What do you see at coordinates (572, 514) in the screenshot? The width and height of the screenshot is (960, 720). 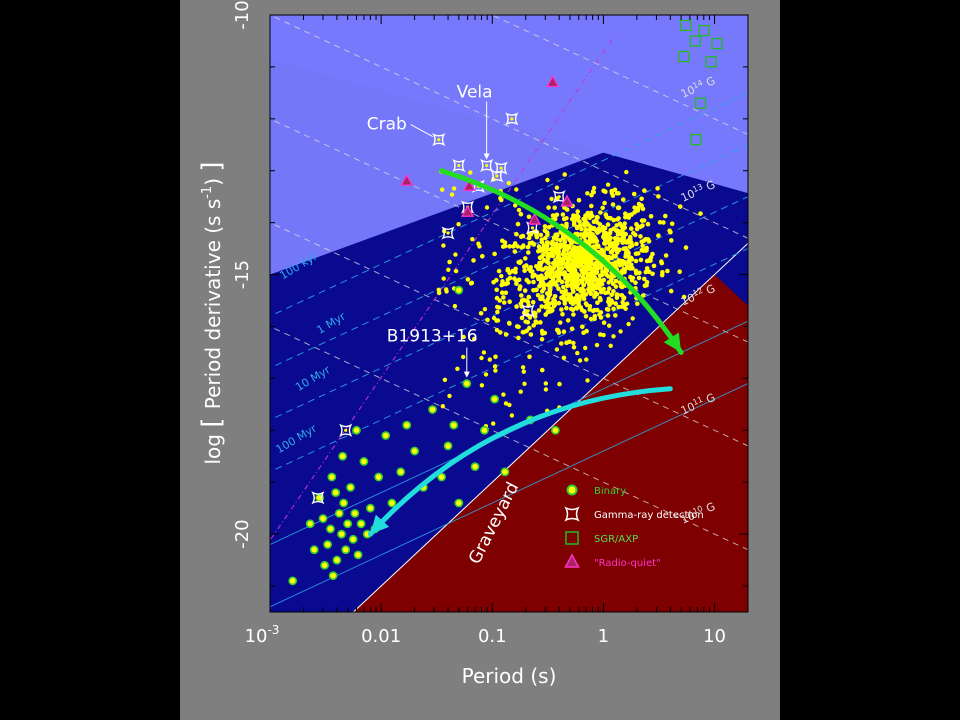 I see `legend-gamma-symbol` at bounding box center [572, 514].